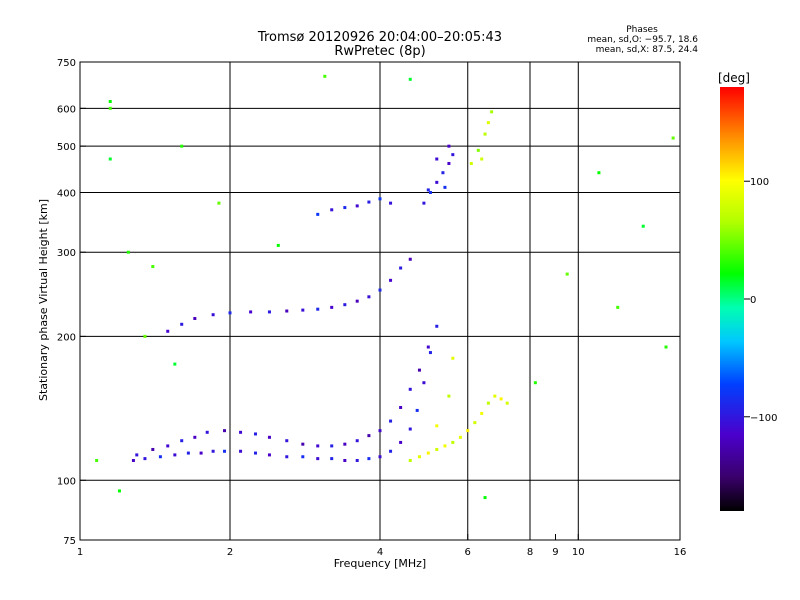 This screenshot has height=600, width=800. I want to click on chart-title: Tromsø 20120926 20:04:00–20:05:43, so click(379, 37).